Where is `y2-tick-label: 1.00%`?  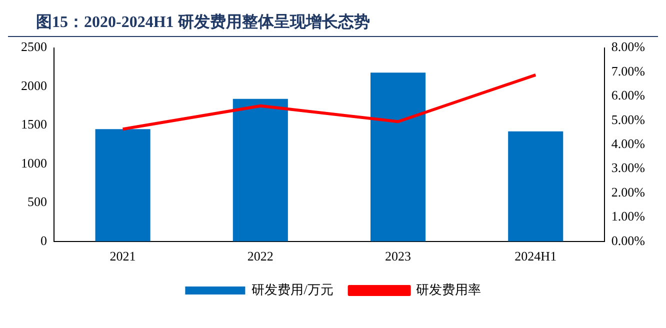 y2-tick-label: 1.00% is located at coordinates (628, 216).